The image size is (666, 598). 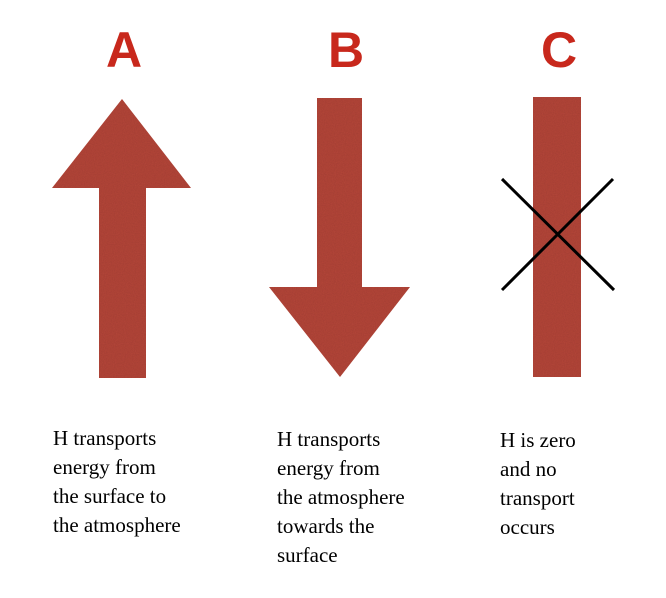 I want to click on caption-b-line: surface, so click(x=307, y=555).